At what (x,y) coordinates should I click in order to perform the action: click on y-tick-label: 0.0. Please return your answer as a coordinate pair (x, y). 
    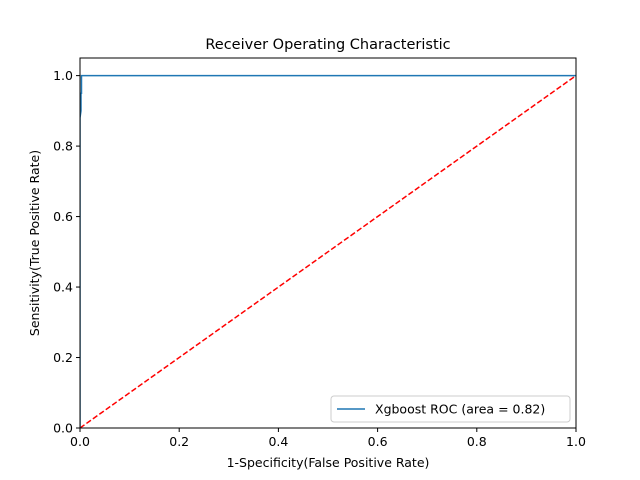
    Looking at the image, I should click on (63, 428).